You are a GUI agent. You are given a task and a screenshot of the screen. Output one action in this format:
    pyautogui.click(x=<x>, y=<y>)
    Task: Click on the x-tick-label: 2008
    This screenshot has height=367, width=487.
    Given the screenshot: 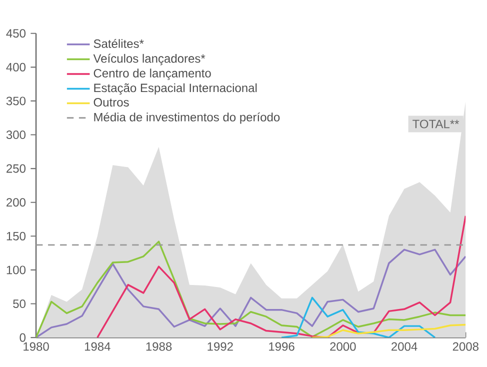 What is the action you would take?
    pyautogui.click(x=465, y=346)
    